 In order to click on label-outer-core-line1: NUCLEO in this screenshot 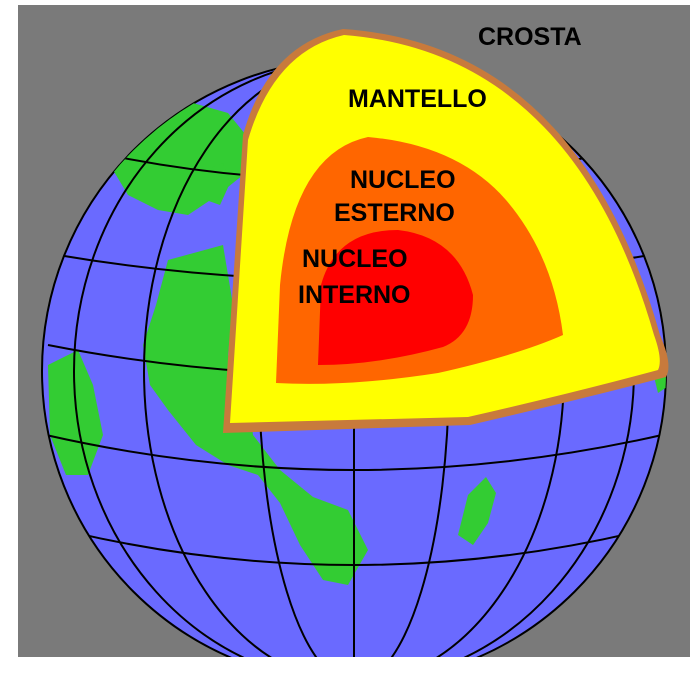, I will do `click(403, 180)`.